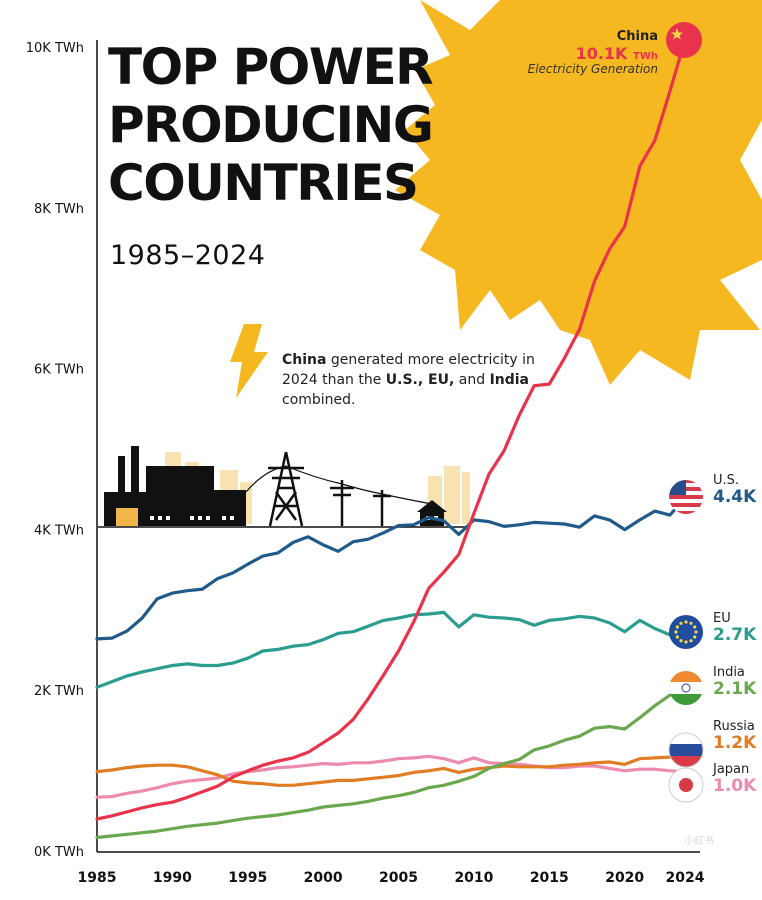 The width and height of the screenshot is (762, 900). What do you see at coordinates (592, 69) in the screenshot?
I see `china-metric-label: Electricity Generation` at bounding box center [592, 69].